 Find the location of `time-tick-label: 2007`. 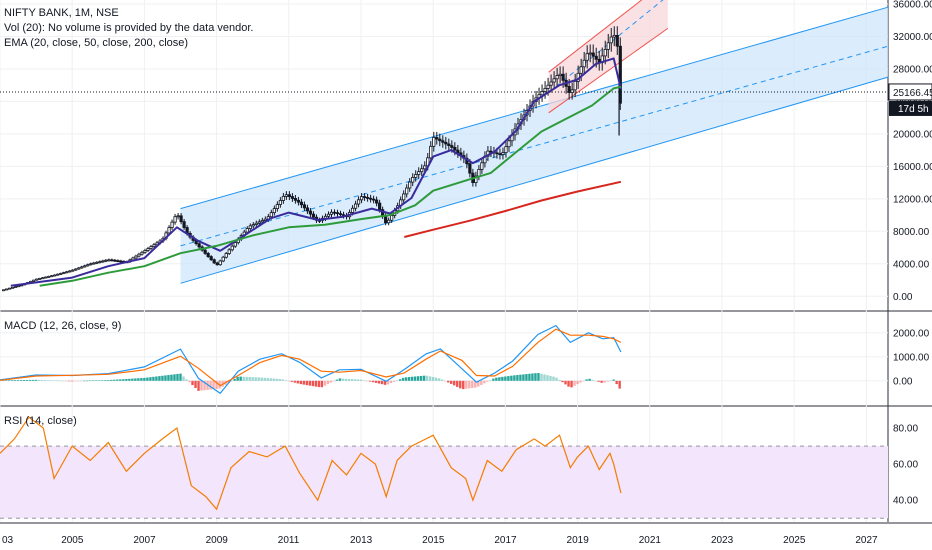

time-tick-label: 2007 is located at coordinates (144, 540).